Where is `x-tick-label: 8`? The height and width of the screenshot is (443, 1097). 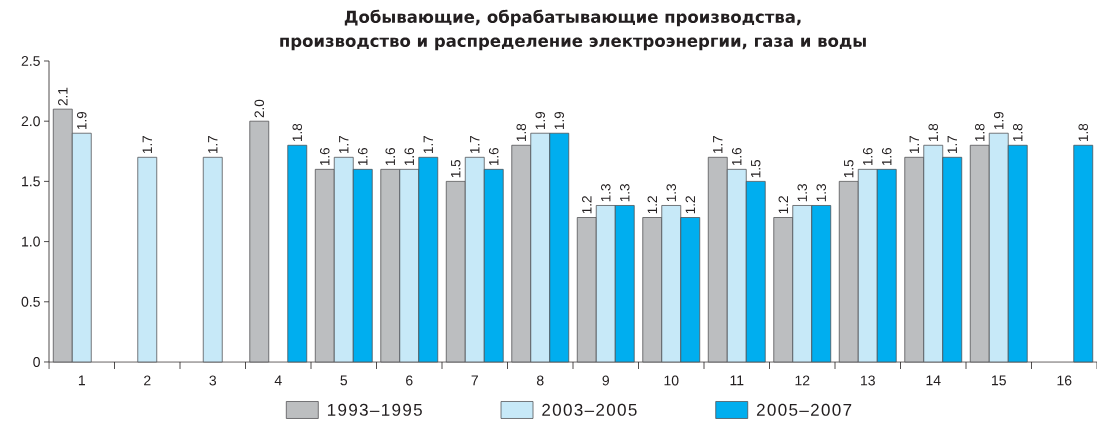
x-tick-label: 8 is located at coordinates (540, 380).